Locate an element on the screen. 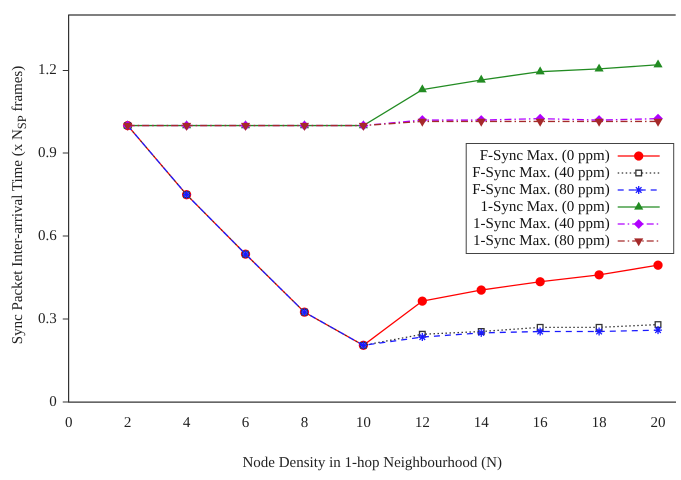 This screenshot has height=480, width=681. y-tick-label: 0 is located at coordinates (53, 402).